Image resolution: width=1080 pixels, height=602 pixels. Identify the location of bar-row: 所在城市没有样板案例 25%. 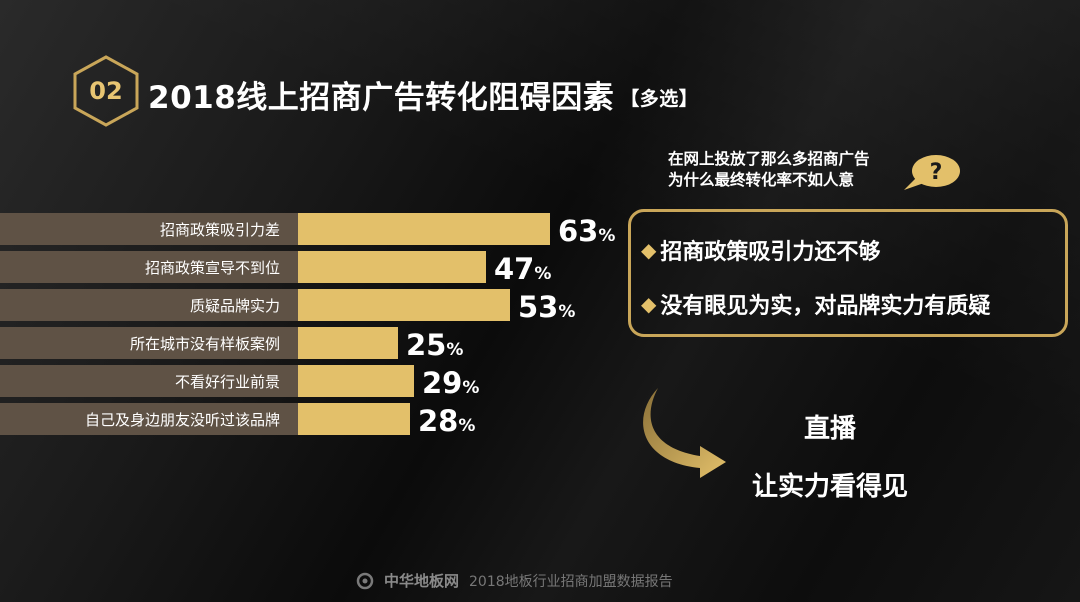
(231, 344).